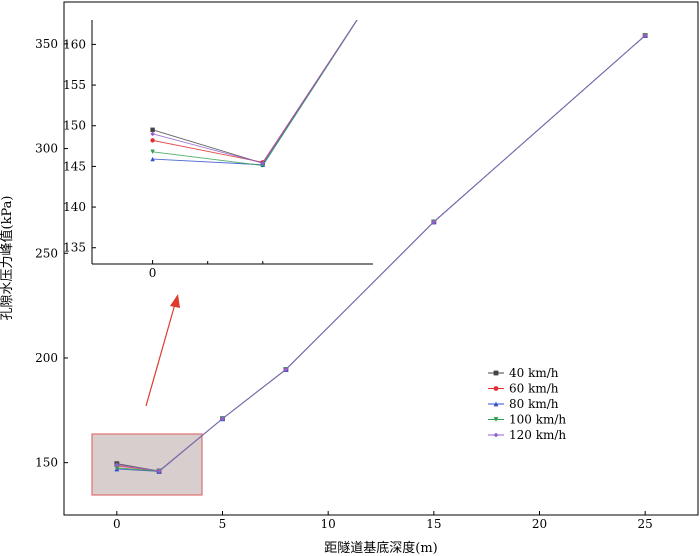 Image resolution: width=700 pixels, height=556 pixels. I want to click on inset-data, so click(254, 94).